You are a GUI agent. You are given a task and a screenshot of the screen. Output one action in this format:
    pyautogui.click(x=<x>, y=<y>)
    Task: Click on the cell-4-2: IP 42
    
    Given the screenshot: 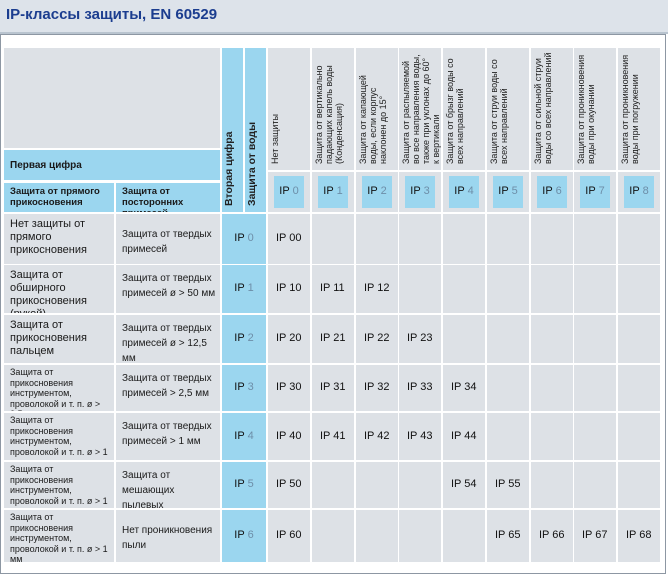 What is the action you would take?
    pyautogui.click(x=377, y=436)
    